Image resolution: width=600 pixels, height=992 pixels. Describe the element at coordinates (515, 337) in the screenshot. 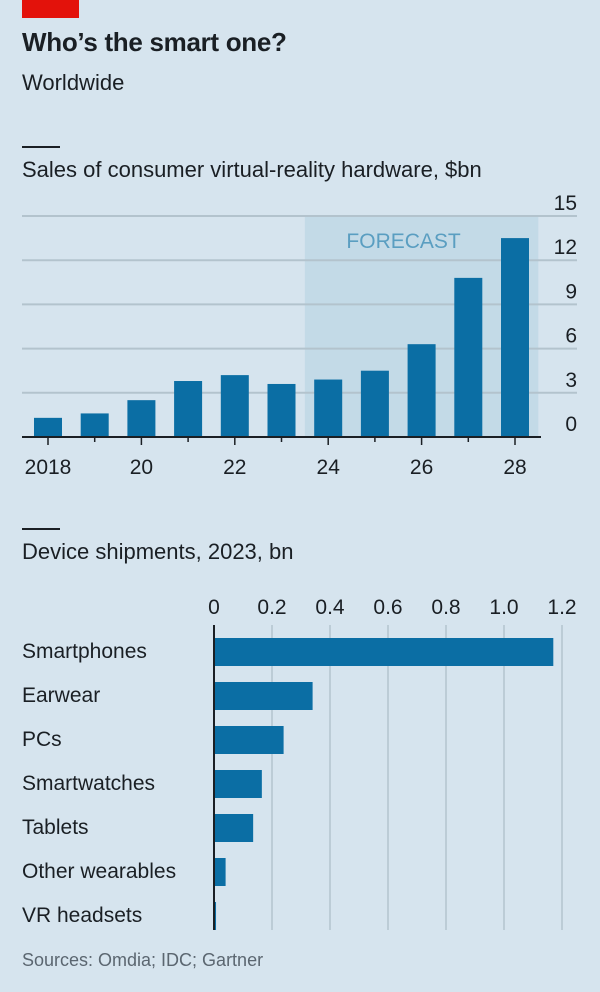

I see `bar-2028` at that location.